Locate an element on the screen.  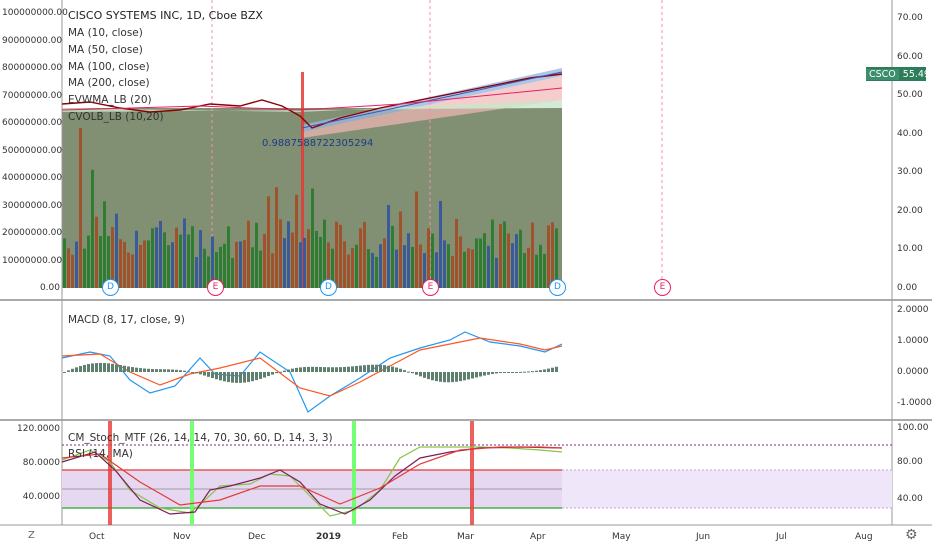
time-axis-label: Dec is located at coordinates (257, 537).